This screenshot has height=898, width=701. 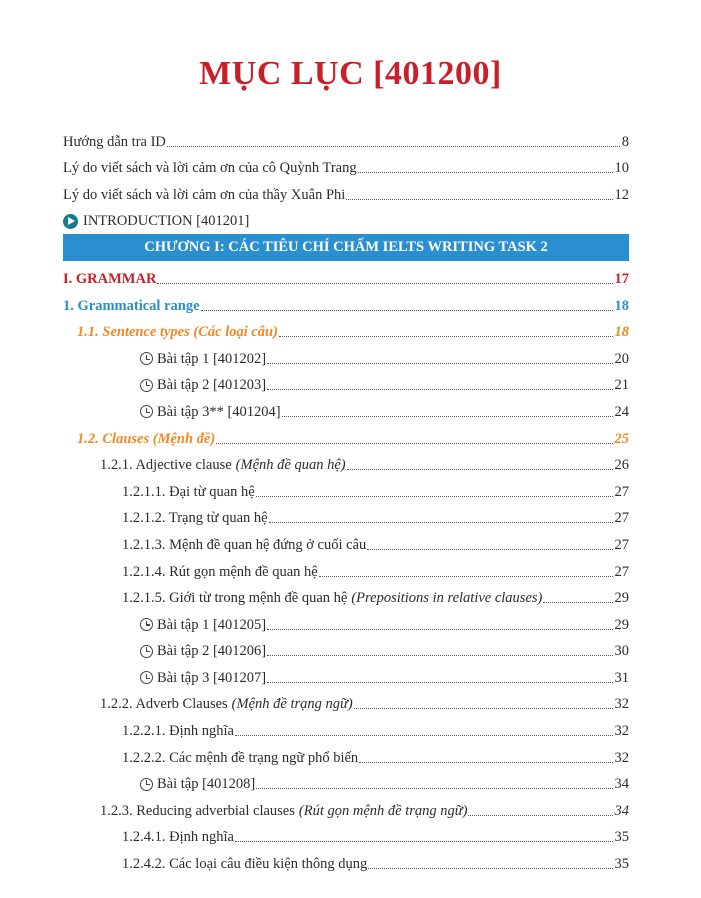 I want to click on toc-entry: 1.2.1.4. Rút gọn mệnh đề quan hệ 27, so click(x=346, y=567).